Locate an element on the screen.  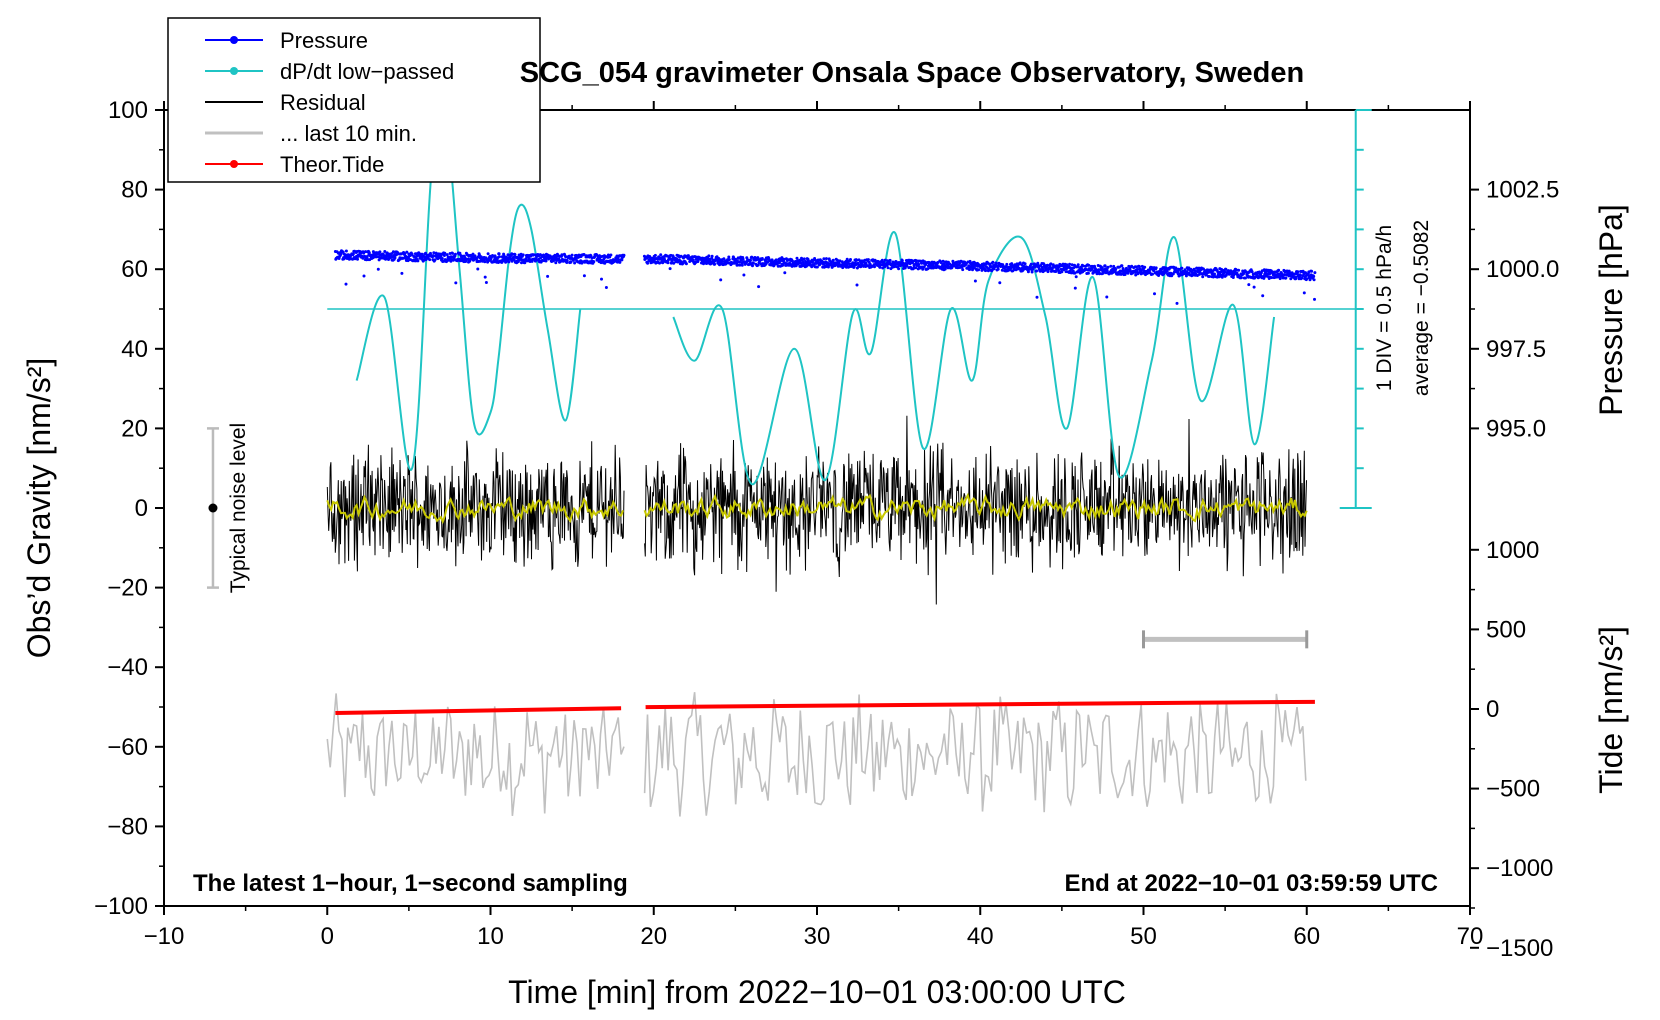
tide-tick-label: −500 is located at coordinates (1513, 789).